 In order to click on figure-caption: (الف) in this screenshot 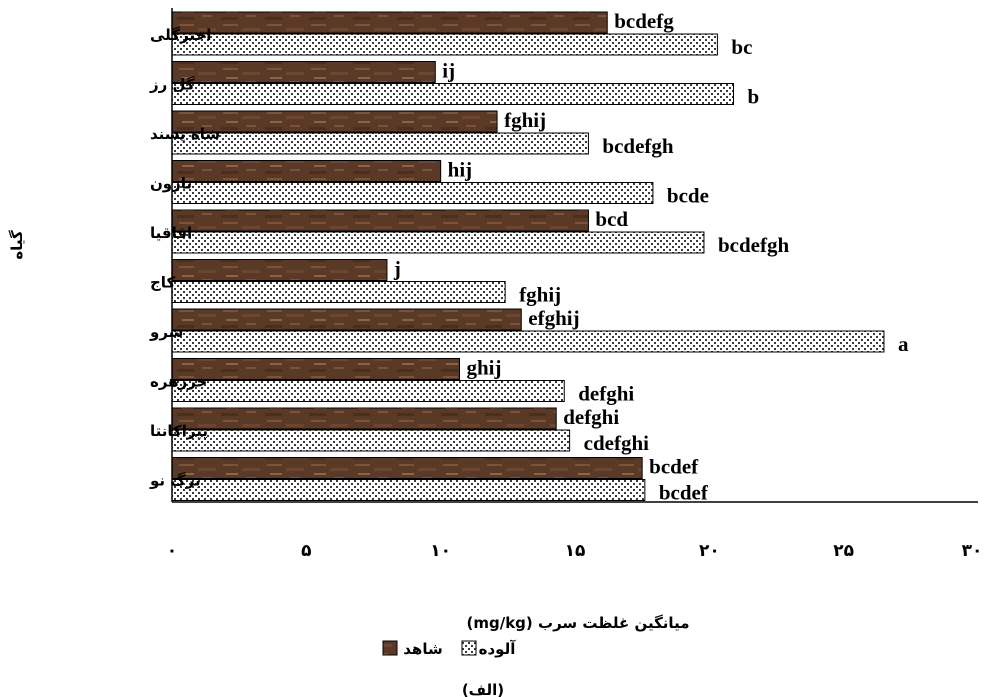, I will do `click(483, 689)`.